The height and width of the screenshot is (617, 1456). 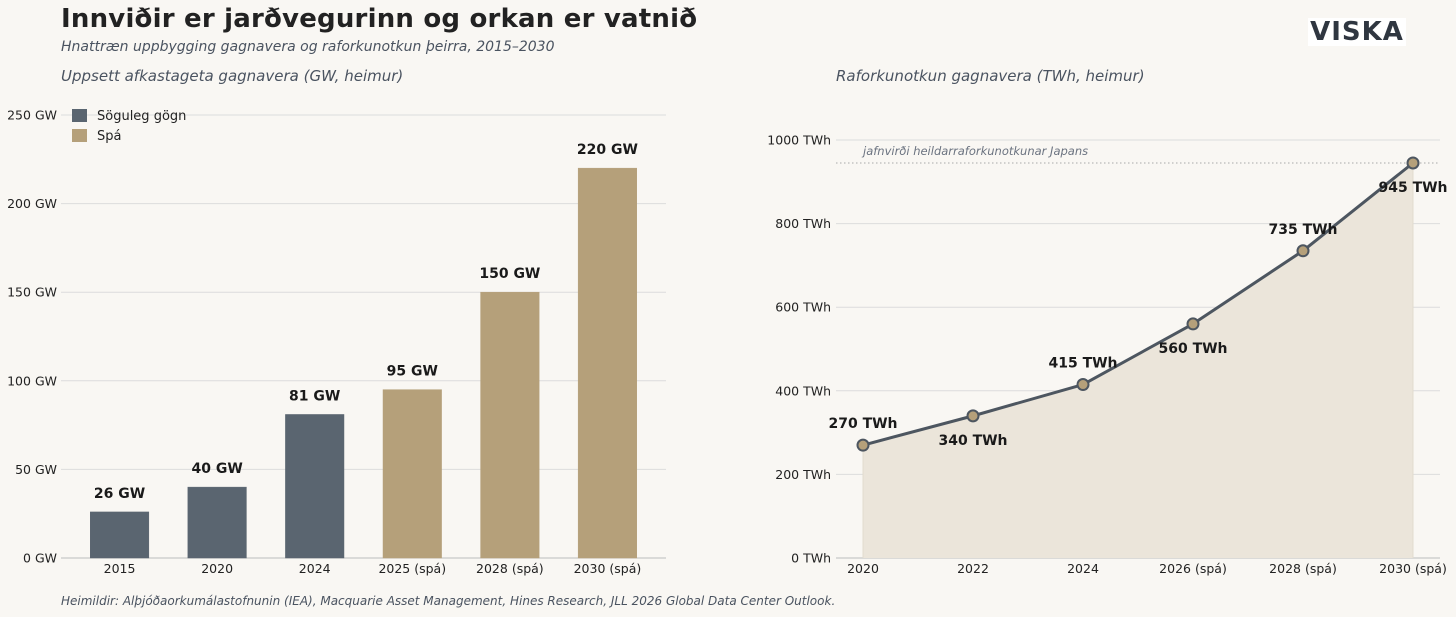 I want to click on bar-value-label: 150 GW, so click(x=509, y=274).